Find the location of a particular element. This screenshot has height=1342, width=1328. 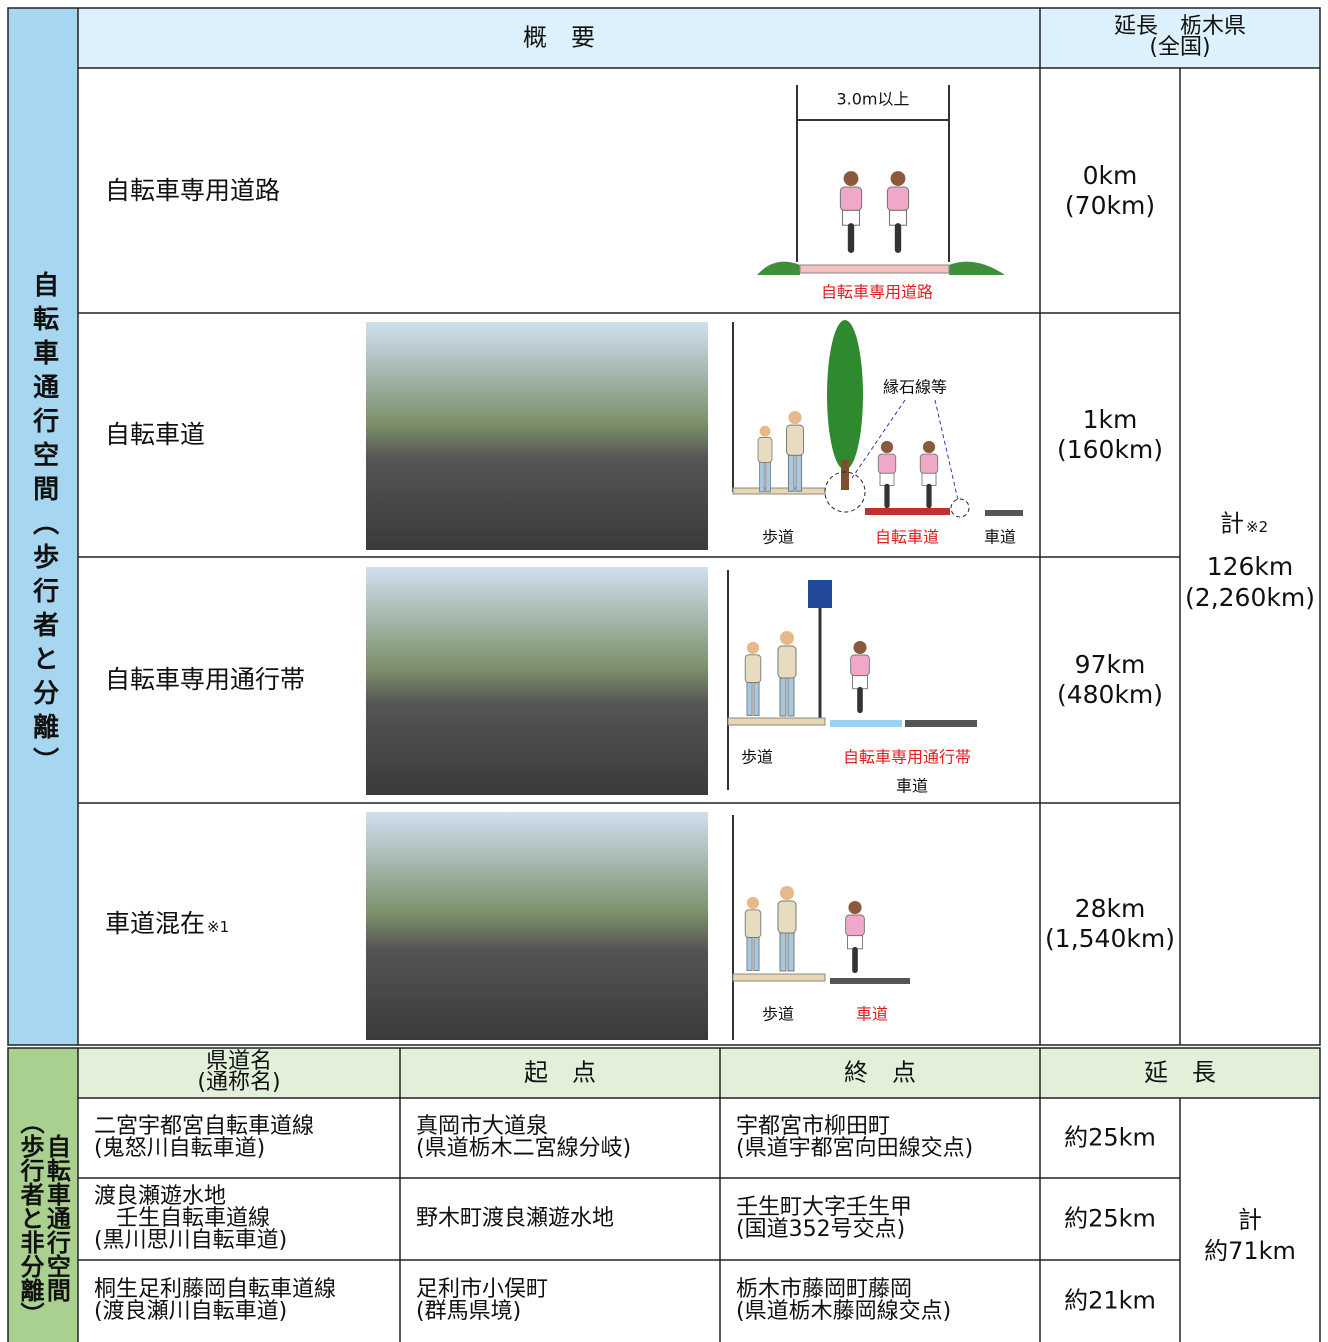

end-point-line: 栃木市藤岡町藤岡 is located at coordinates (824, 1289).